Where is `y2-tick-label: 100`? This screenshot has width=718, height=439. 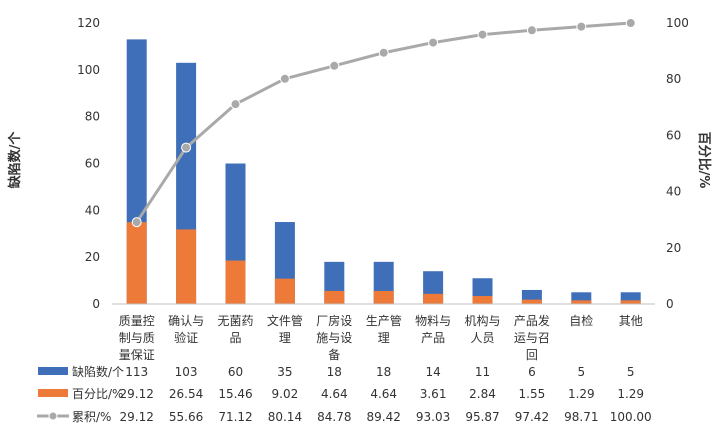
y2-tick-label: 100 is located at coordinates (677, 23).